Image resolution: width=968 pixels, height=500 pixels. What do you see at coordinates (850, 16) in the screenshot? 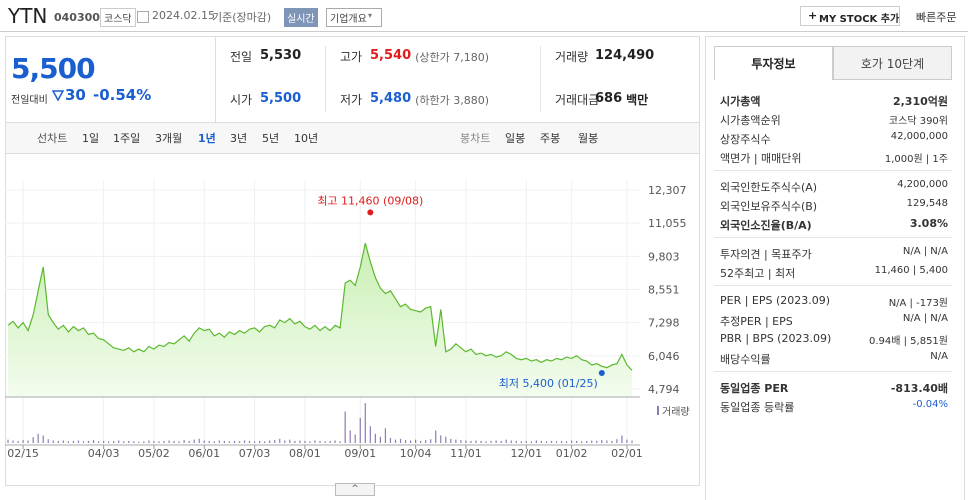
I see `mystock-button` at bounding box center [850, 16].